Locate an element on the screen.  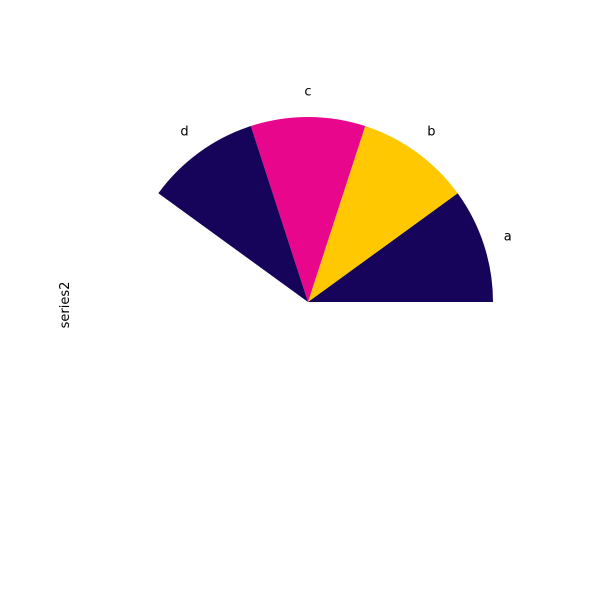
pie-slice-b is located at coordinates (383, 214).